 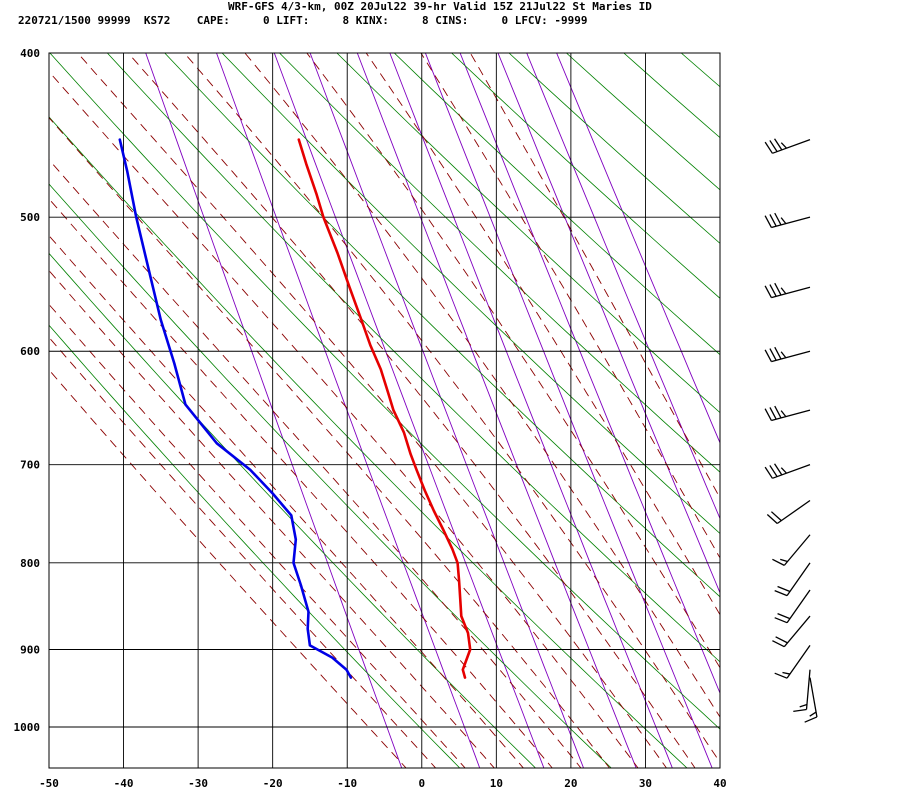 What do you see at coordinates (384, 408) in the screenshot?
I see `temperature-profile-line` at bounding box center [384, 408].